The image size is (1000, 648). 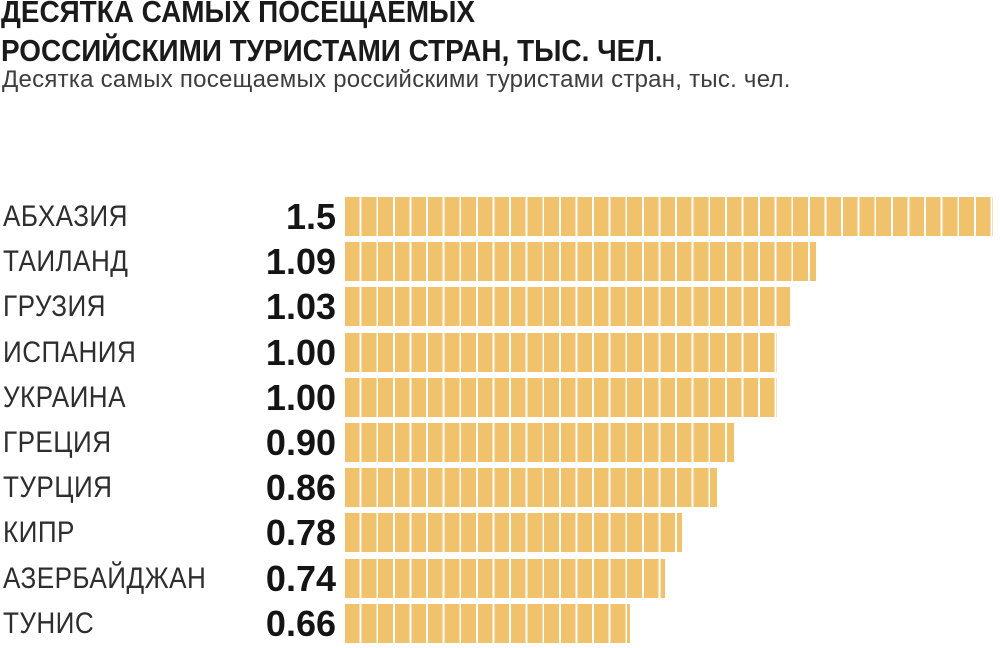 What do you see at coordinates (64, 397) in the screenshot?
I see `category-label: УКРАИНА` at bounding box center [64, 397].